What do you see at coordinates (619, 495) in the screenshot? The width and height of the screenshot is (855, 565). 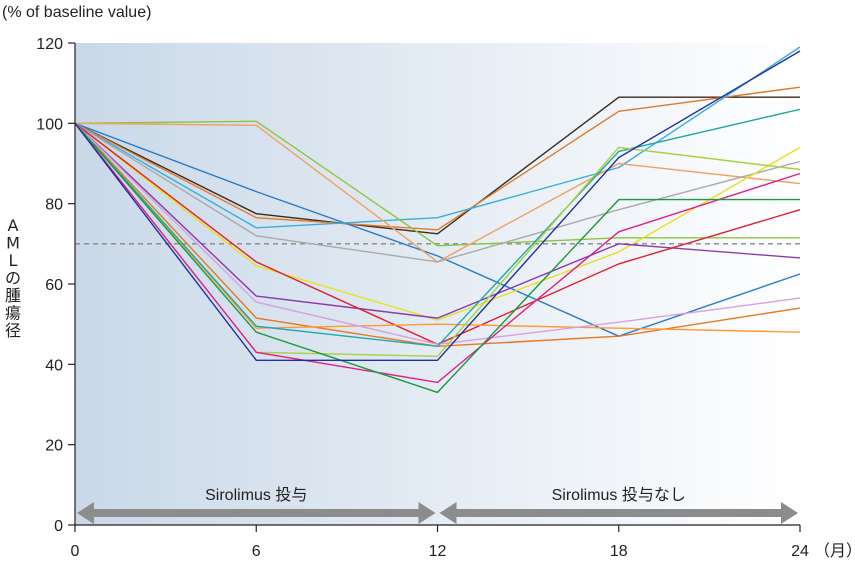 I see `phase-label-2: Sirolimus 投与なし` at bounding box center [619, 495].